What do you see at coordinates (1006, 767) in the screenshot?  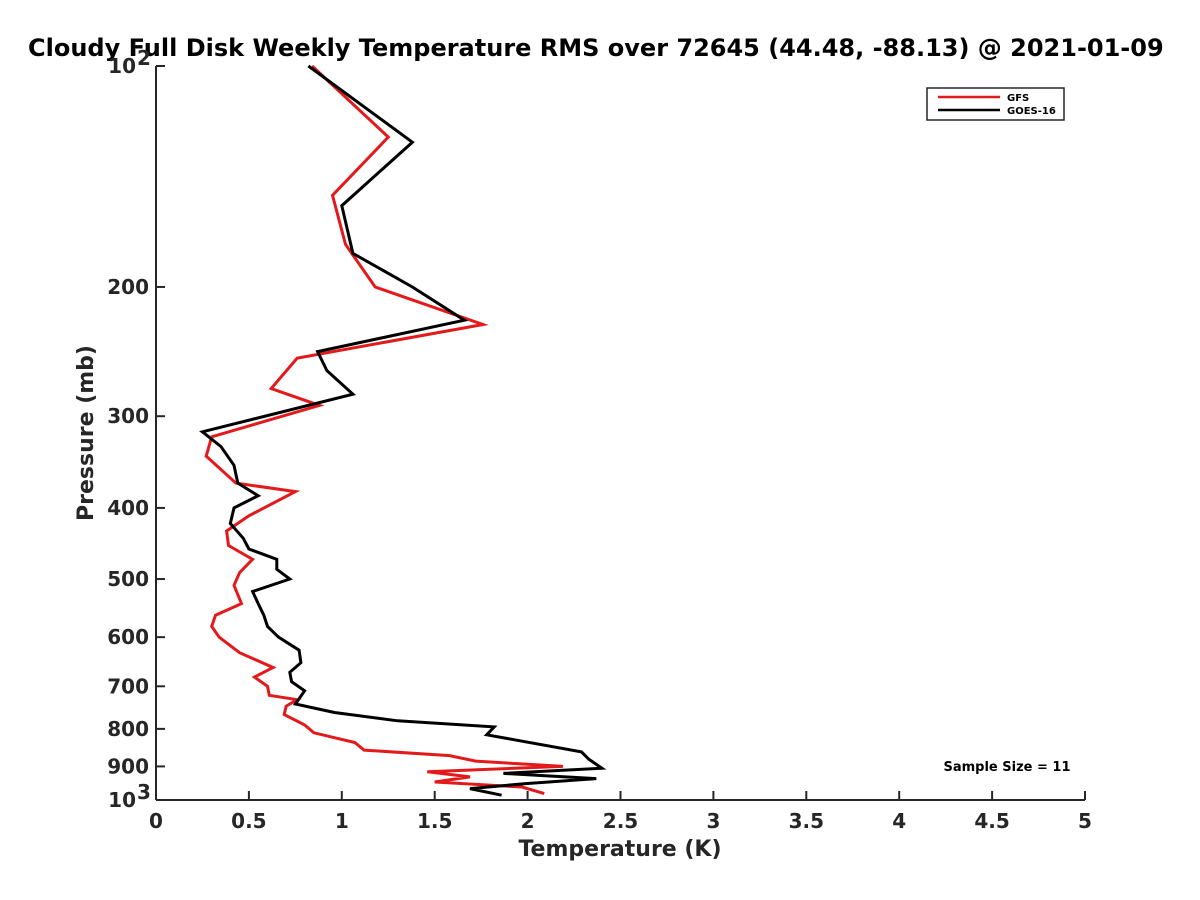 I see `sample-size-annotation: Sample Size = 11` at bounding box center [1006, 767].